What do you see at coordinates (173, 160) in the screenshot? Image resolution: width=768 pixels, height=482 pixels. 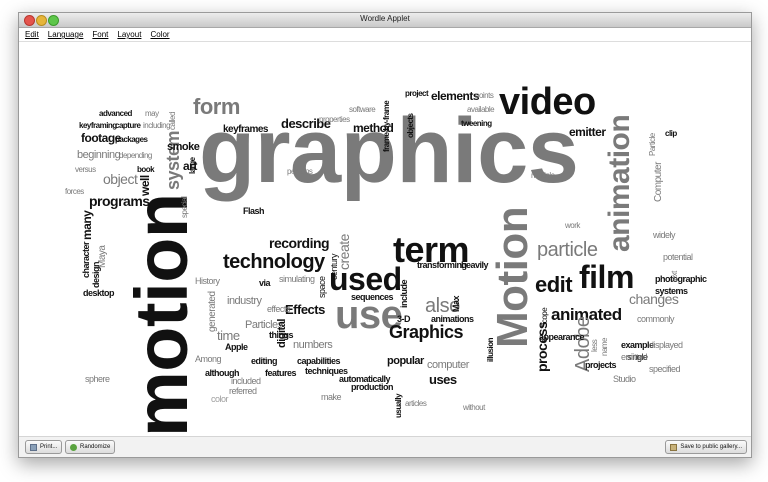 I see `cloud-word: system` at bounding box center [173, 160].